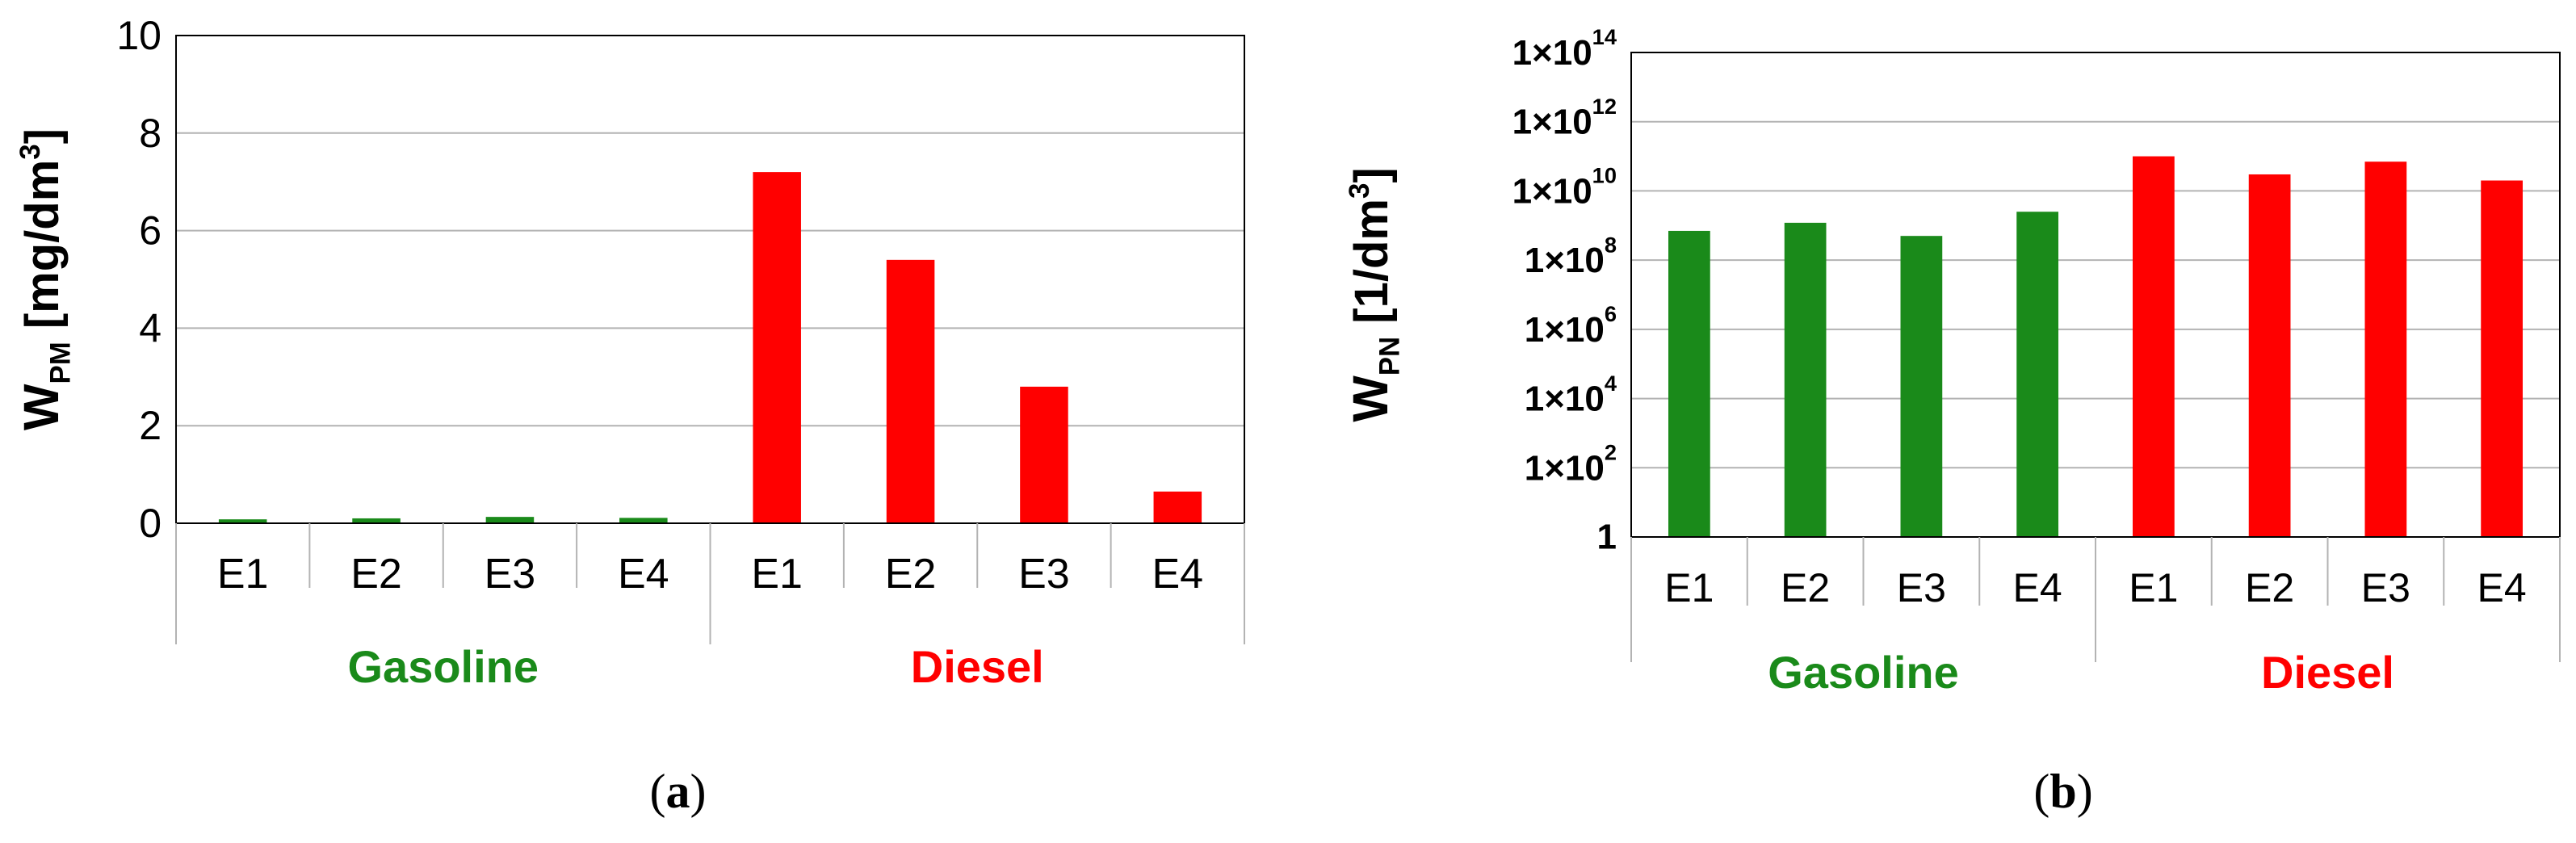 The image size is (2576, 843). Describe the element at coordinates (1571, 463) in the screenshot. I see `y-tick-label: 1×10²` at that location.